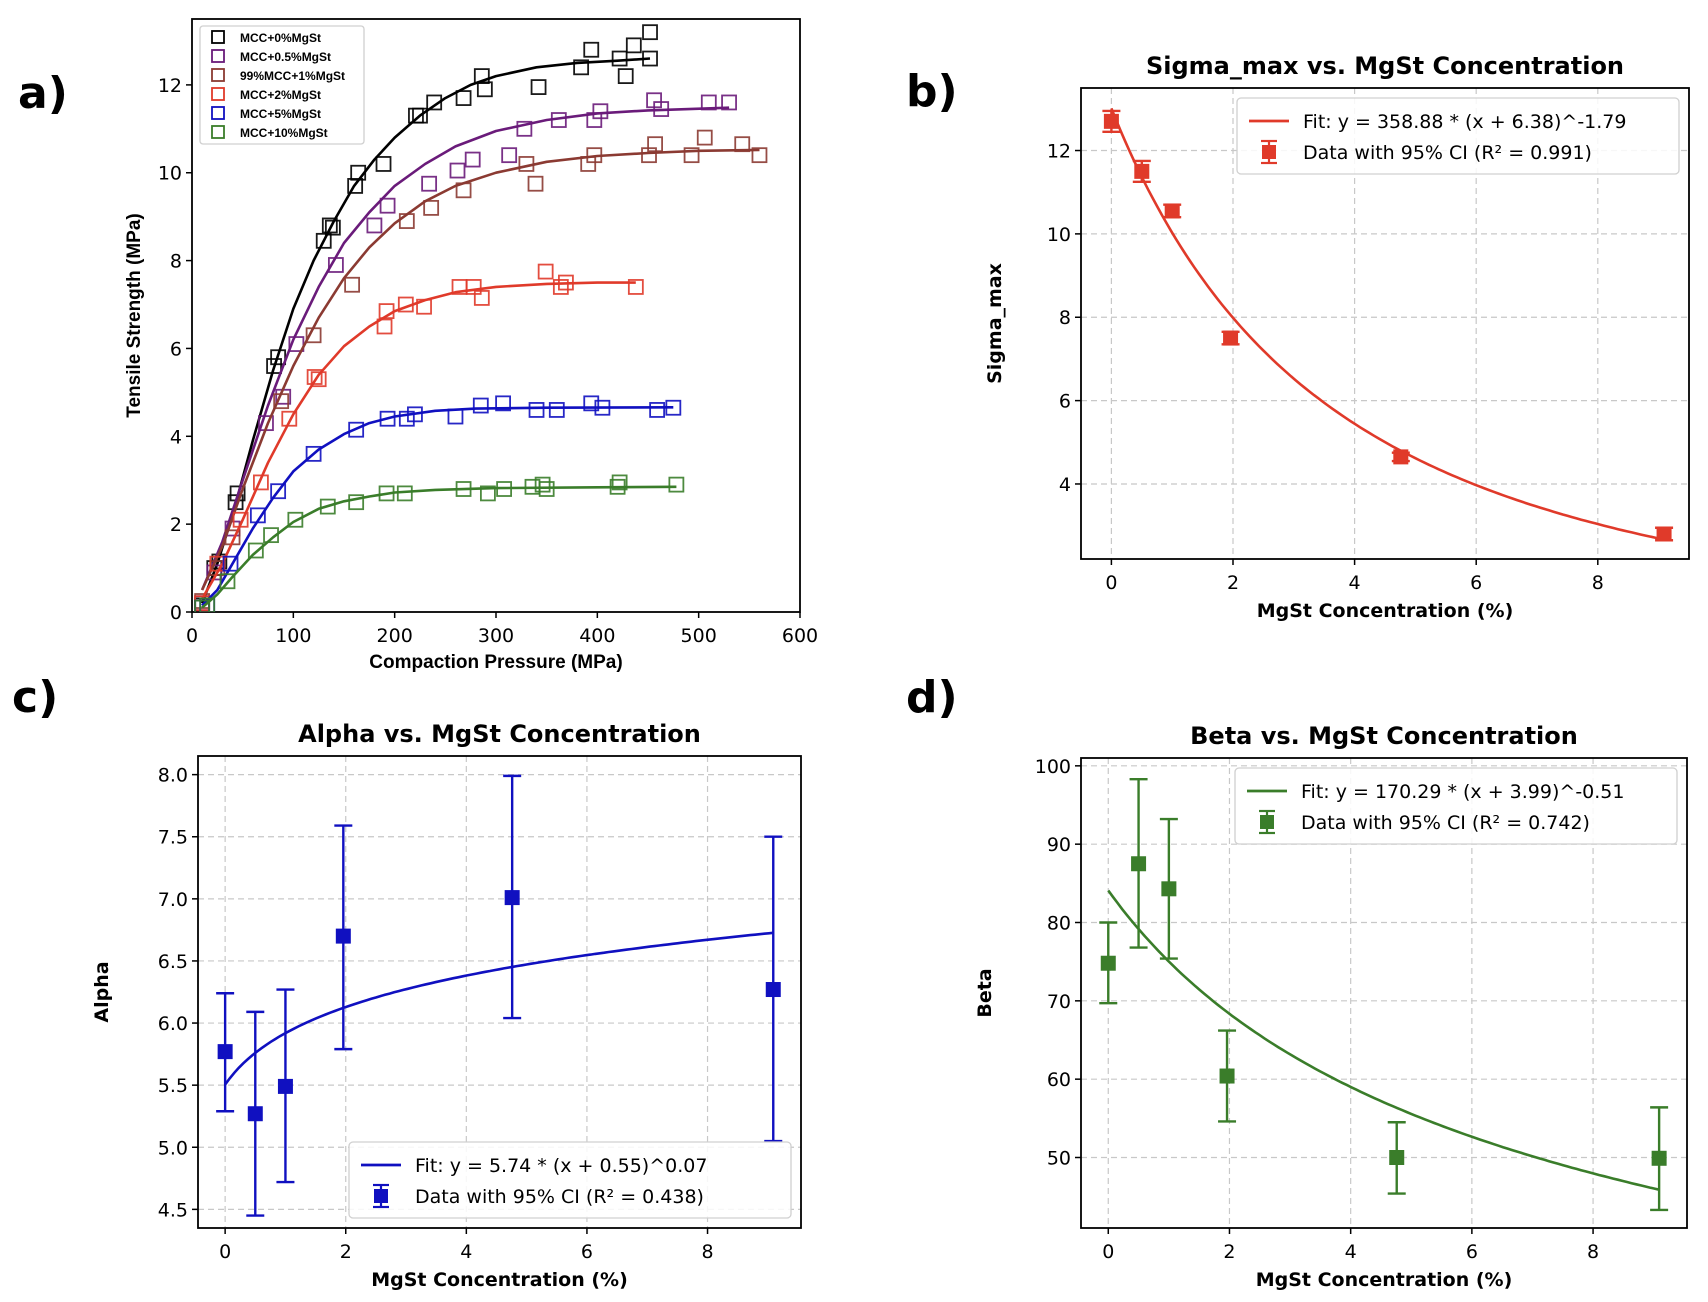 The image size is (1708, 1302). Describe the element at coordinates (985, 992) in the screenshot. I see `y-axis-label: Beta` at that location.